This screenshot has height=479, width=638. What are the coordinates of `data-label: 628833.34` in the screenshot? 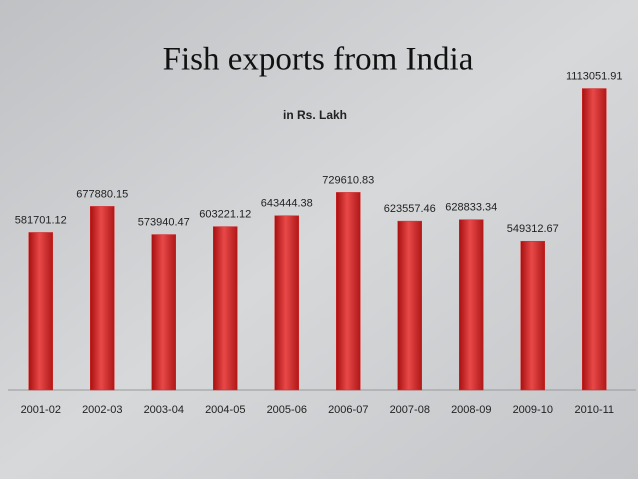 It's located at (471, 208).